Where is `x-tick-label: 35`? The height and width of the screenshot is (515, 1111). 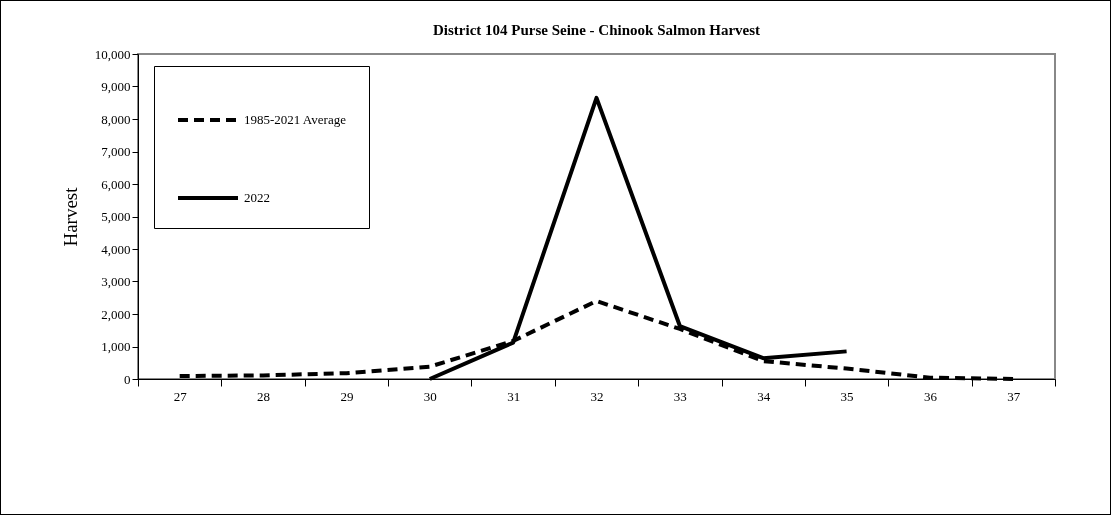 x-tick-label: 35 is located at coordinates (847, 396).